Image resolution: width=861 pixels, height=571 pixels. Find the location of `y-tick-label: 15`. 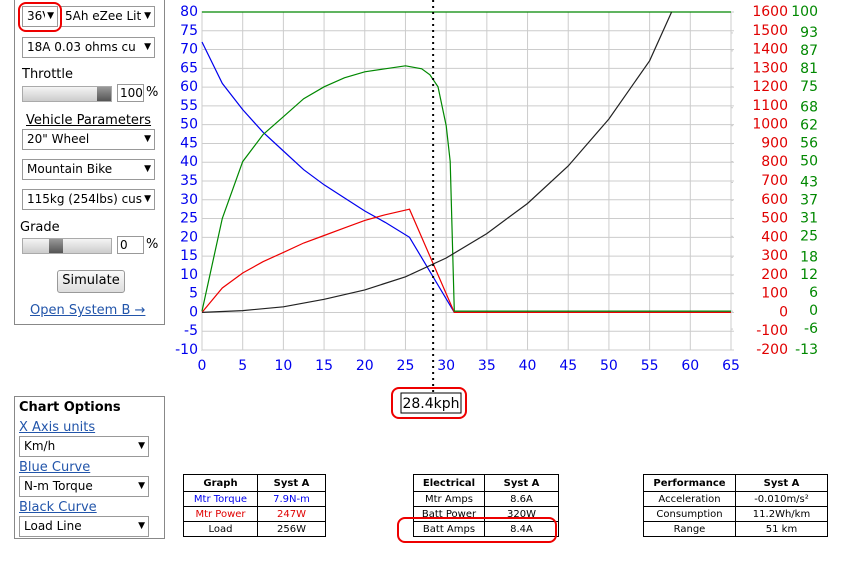

y-tick-label: 15 is located at coordinates (189, 256).